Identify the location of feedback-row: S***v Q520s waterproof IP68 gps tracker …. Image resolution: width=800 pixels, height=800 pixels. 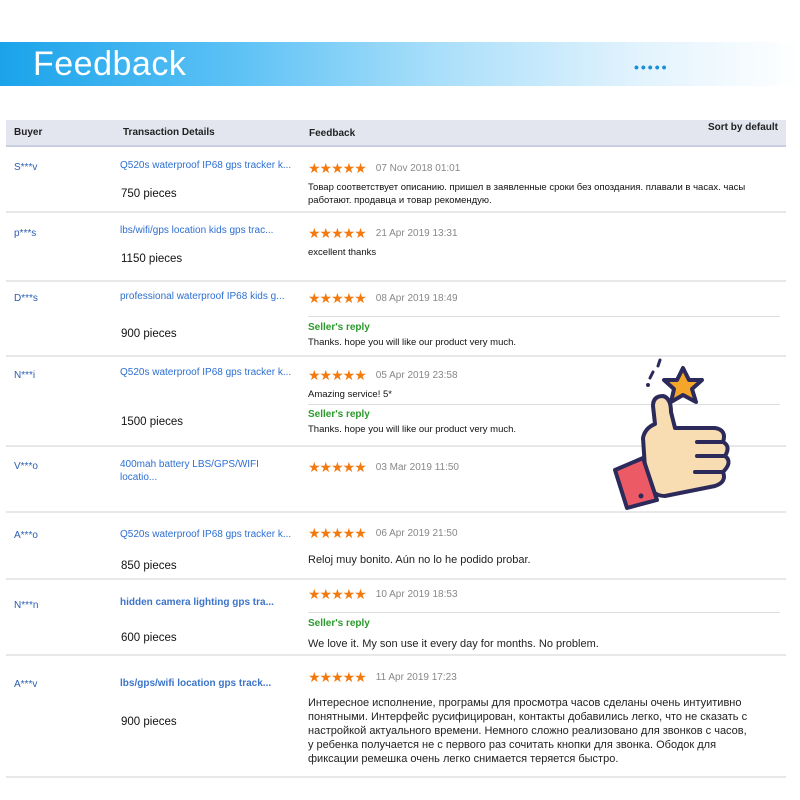
(396, 180).